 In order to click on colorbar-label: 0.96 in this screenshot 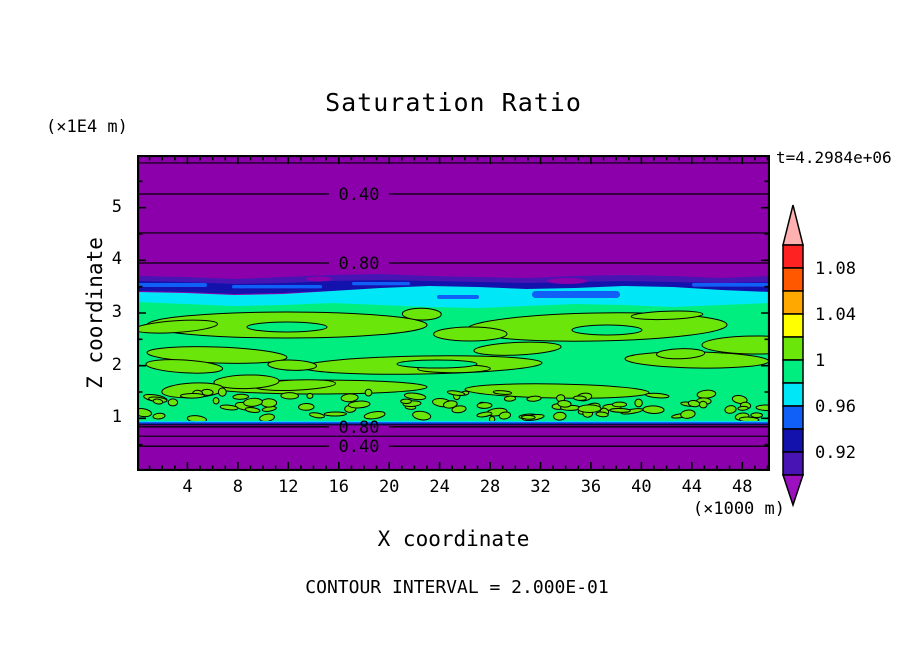, I will do `click(835, 407)`.